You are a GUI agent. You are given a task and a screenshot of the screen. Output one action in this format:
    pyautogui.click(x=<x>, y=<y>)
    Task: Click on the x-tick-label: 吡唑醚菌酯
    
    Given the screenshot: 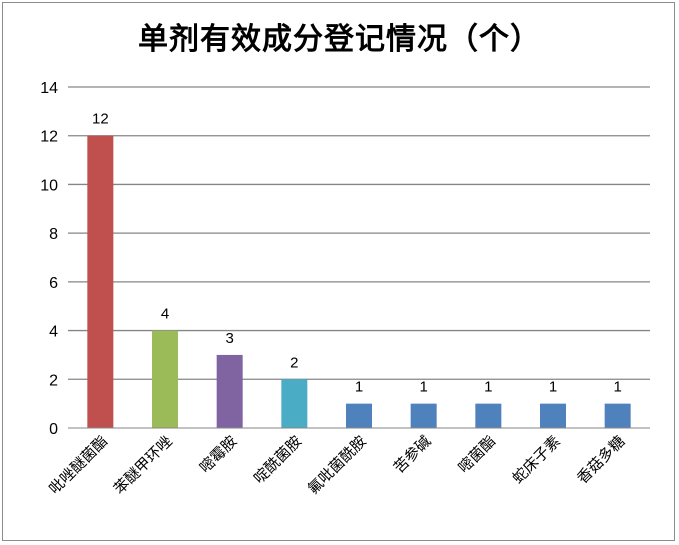 What is the action you would take?
    pyautogui.click(x=78, y=465)
    